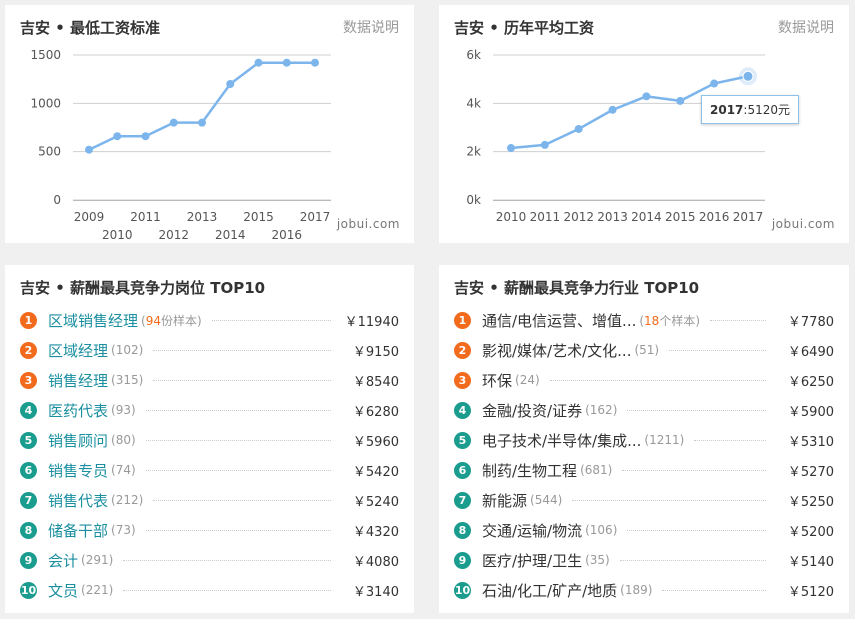 This screenshot has width=855, height=619. Describe the element at coordinates (596, 470) in the screenshot. I see `sample-count: (681)` at that location.